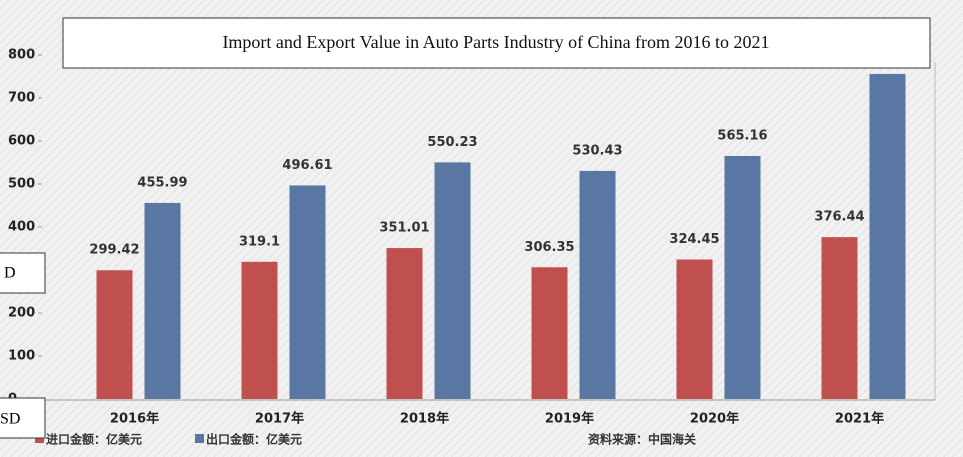  Describe the element at coordinates (452, 142) in the screenshot. I see `value-label: 550.23` at that location.